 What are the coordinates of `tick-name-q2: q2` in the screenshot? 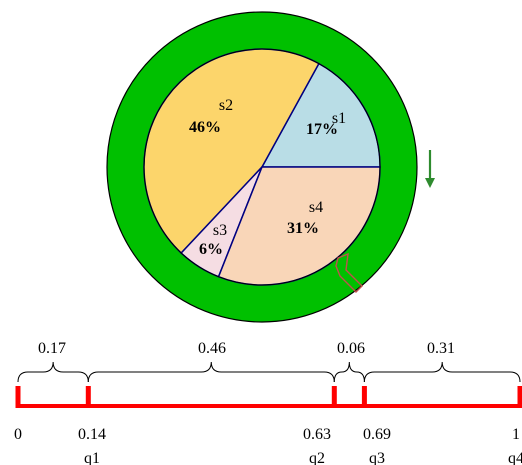 It's located at (317, 457).